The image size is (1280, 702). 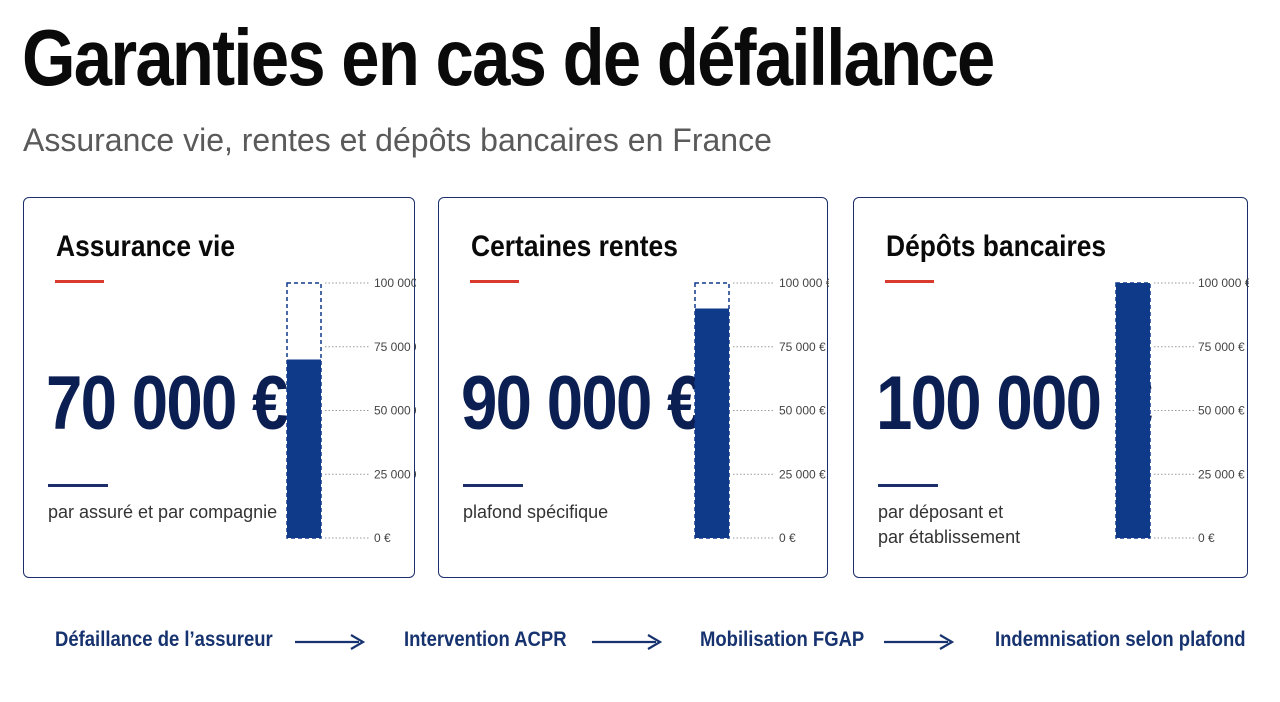 What do you see at coordinates (163, 512) in the screenshot?
I see `description-line: par assuré et par compagnie` at bounding box center [163, 512].